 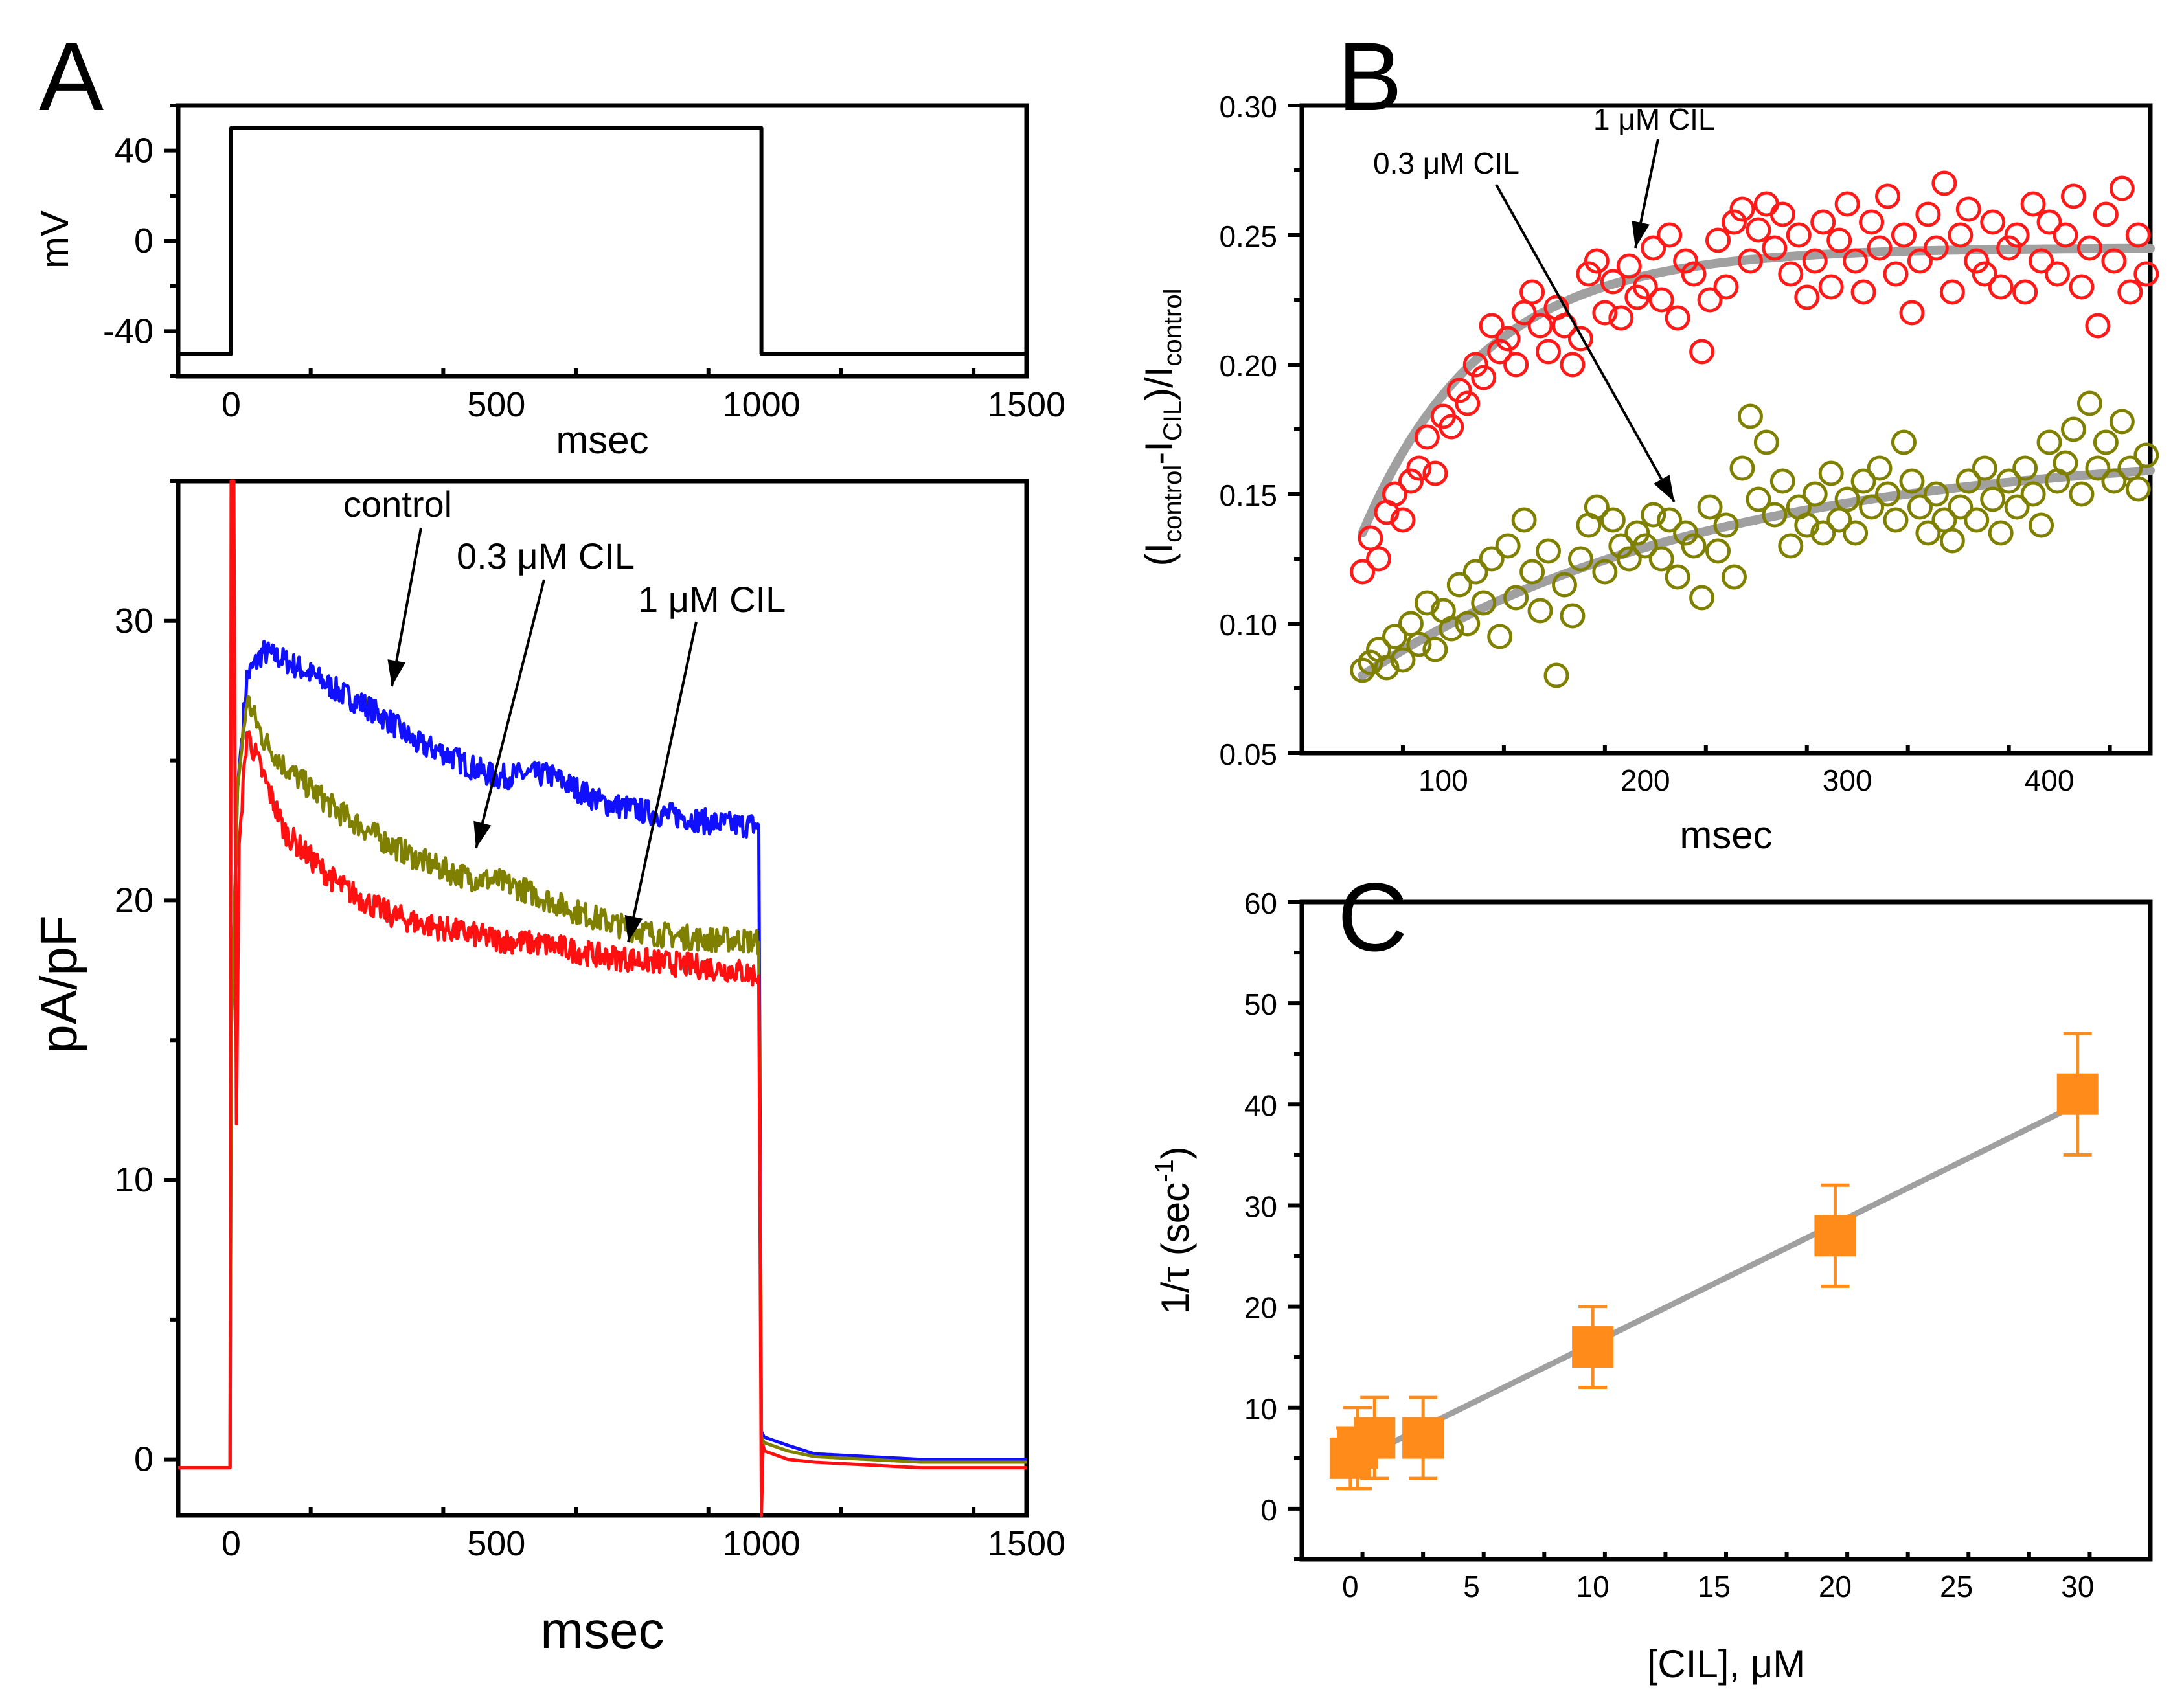 What do you see at coordinates (1715, 1586) in the screenshot?
I see `x-tick-label: 15` at bounding box center [1715, 1586].